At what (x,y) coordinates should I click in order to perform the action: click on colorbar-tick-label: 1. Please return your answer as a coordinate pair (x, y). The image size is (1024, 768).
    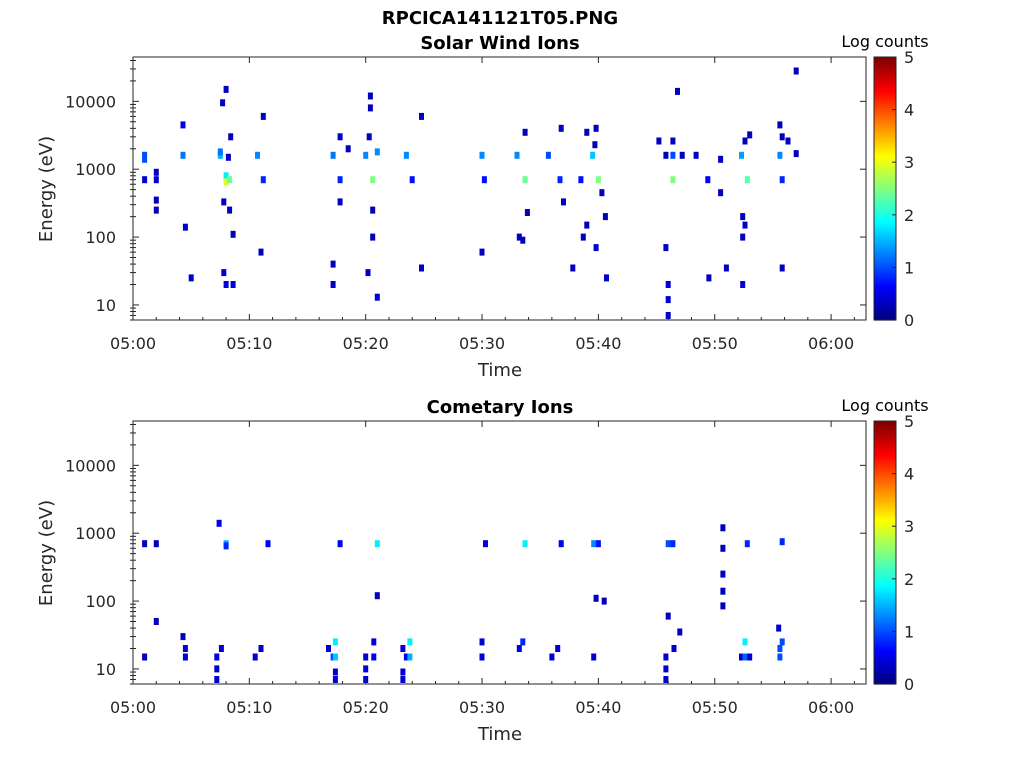
    Looking at the image, I should click on (909, 267).